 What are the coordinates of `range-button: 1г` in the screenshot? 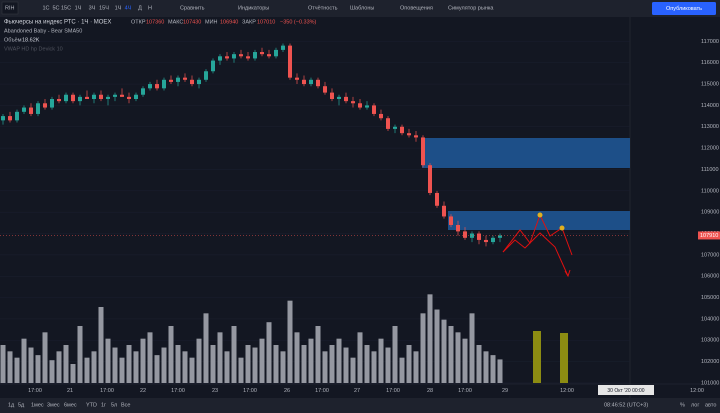 It's located at (103, 405).